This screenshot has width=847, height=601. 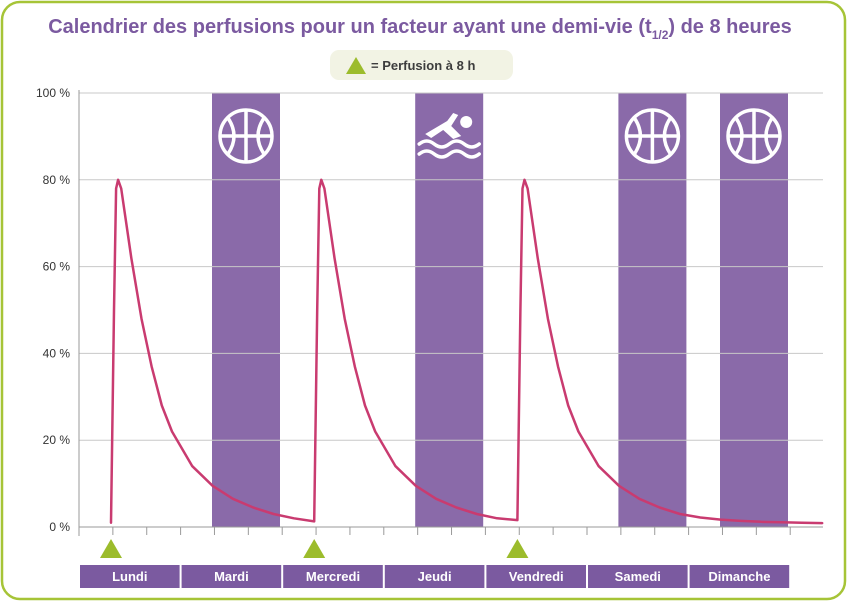 I want to click on day-cell-vendredi, so click(x=536, y=576).